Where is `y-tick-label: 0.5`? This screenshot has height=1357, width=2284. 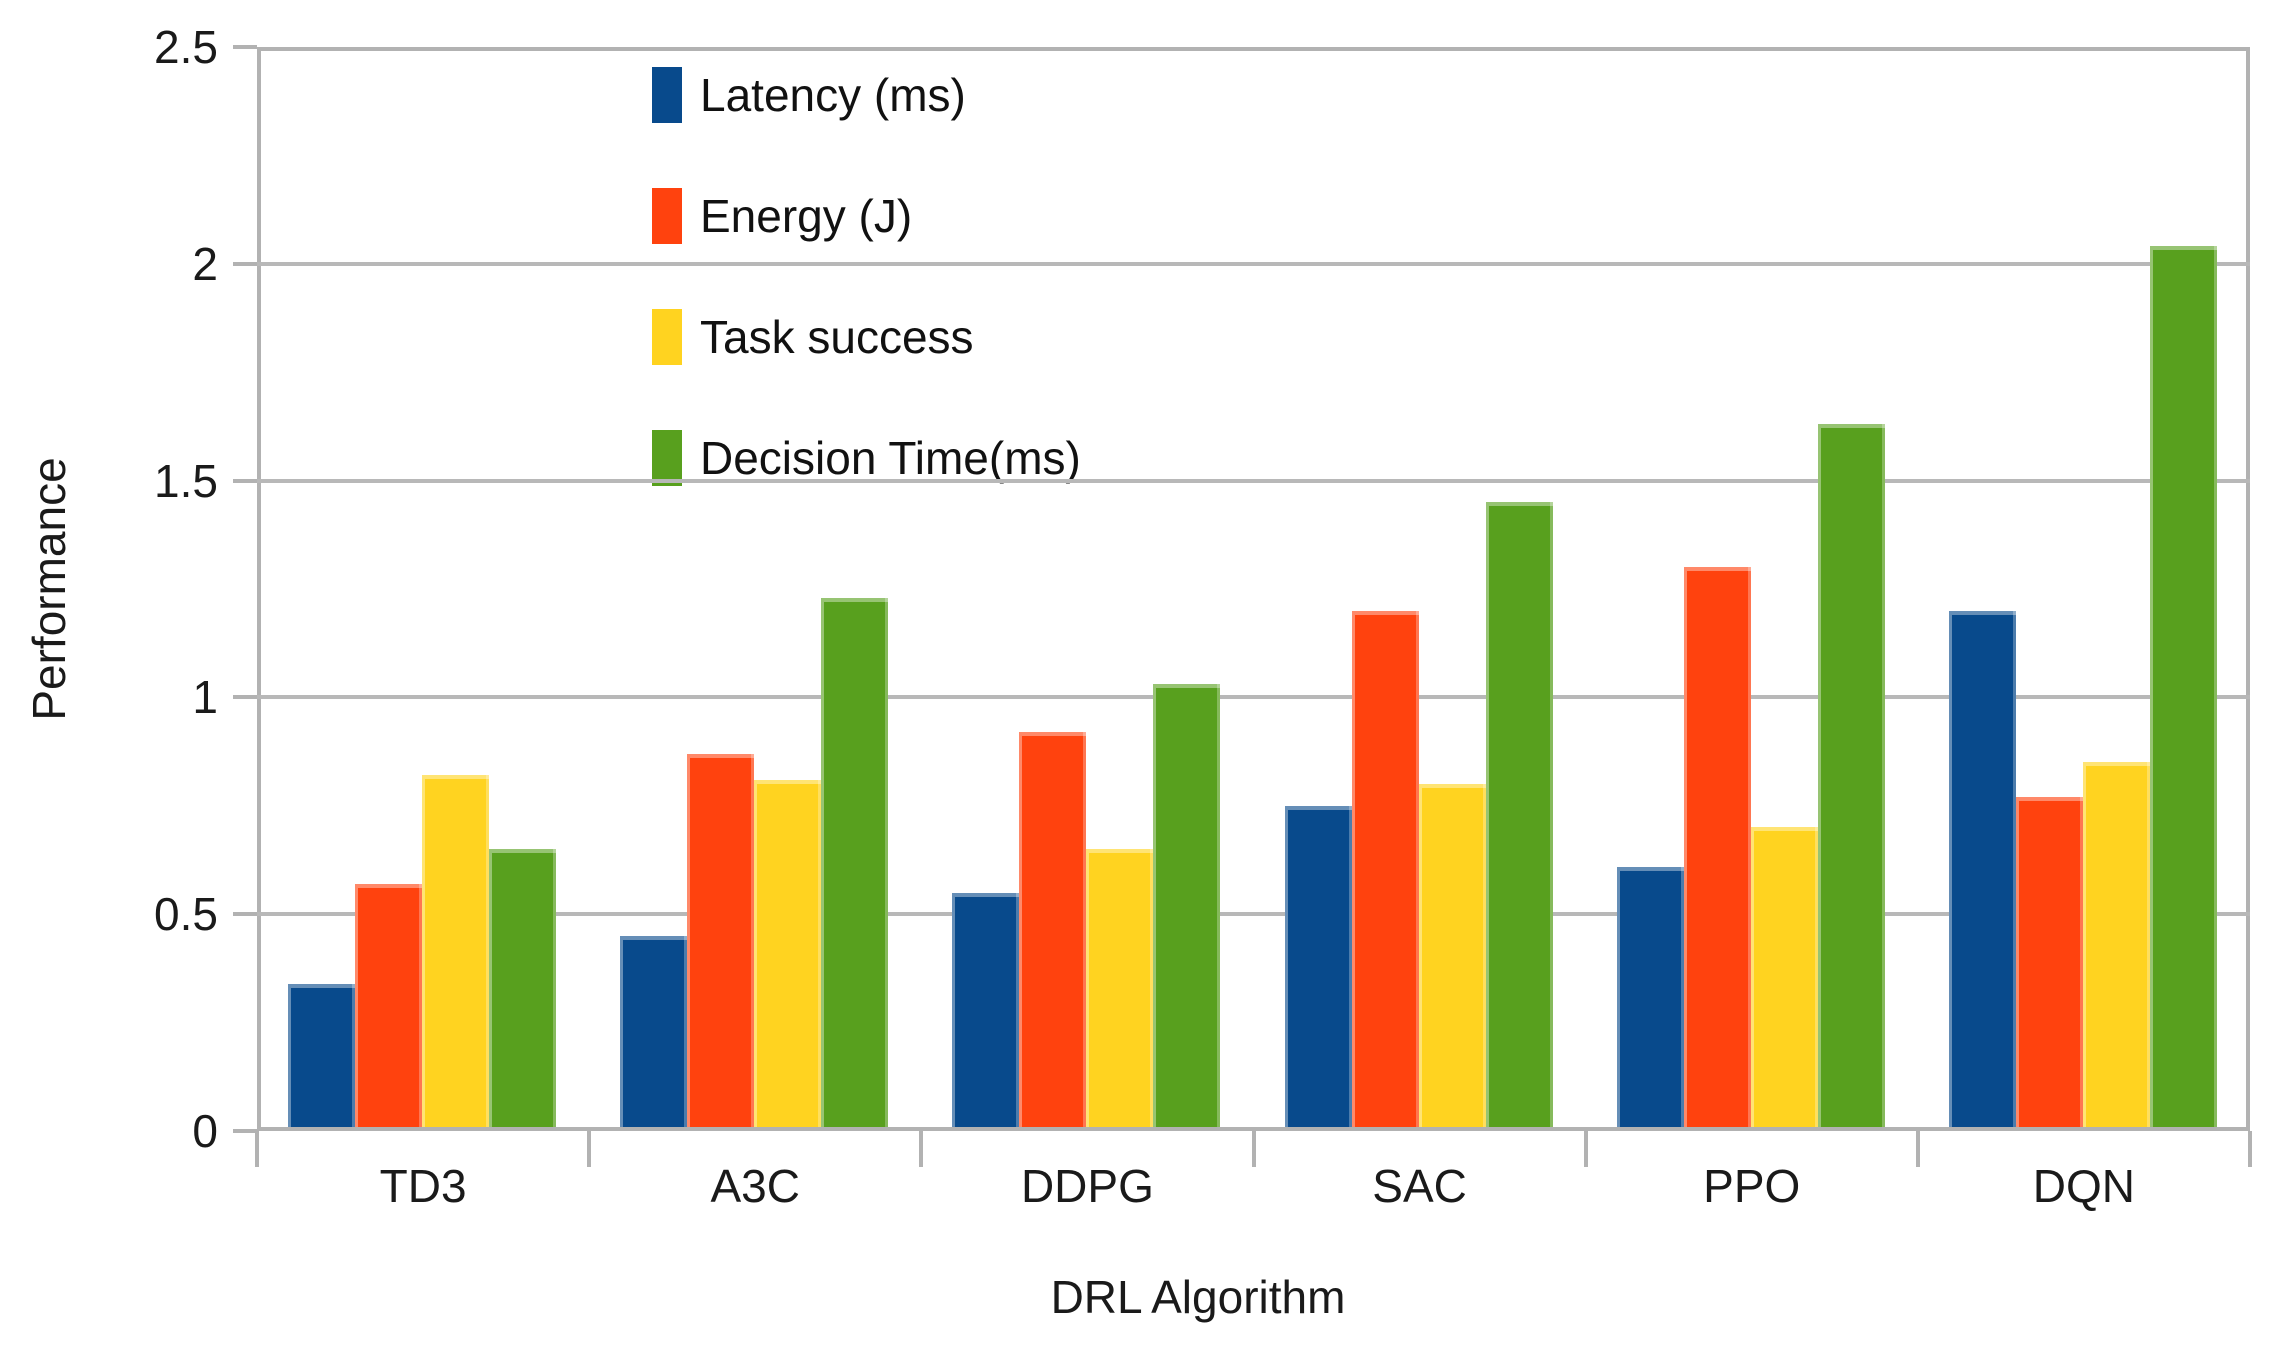
y-tick-label: 0.5 is located at coordinates (186, 914).